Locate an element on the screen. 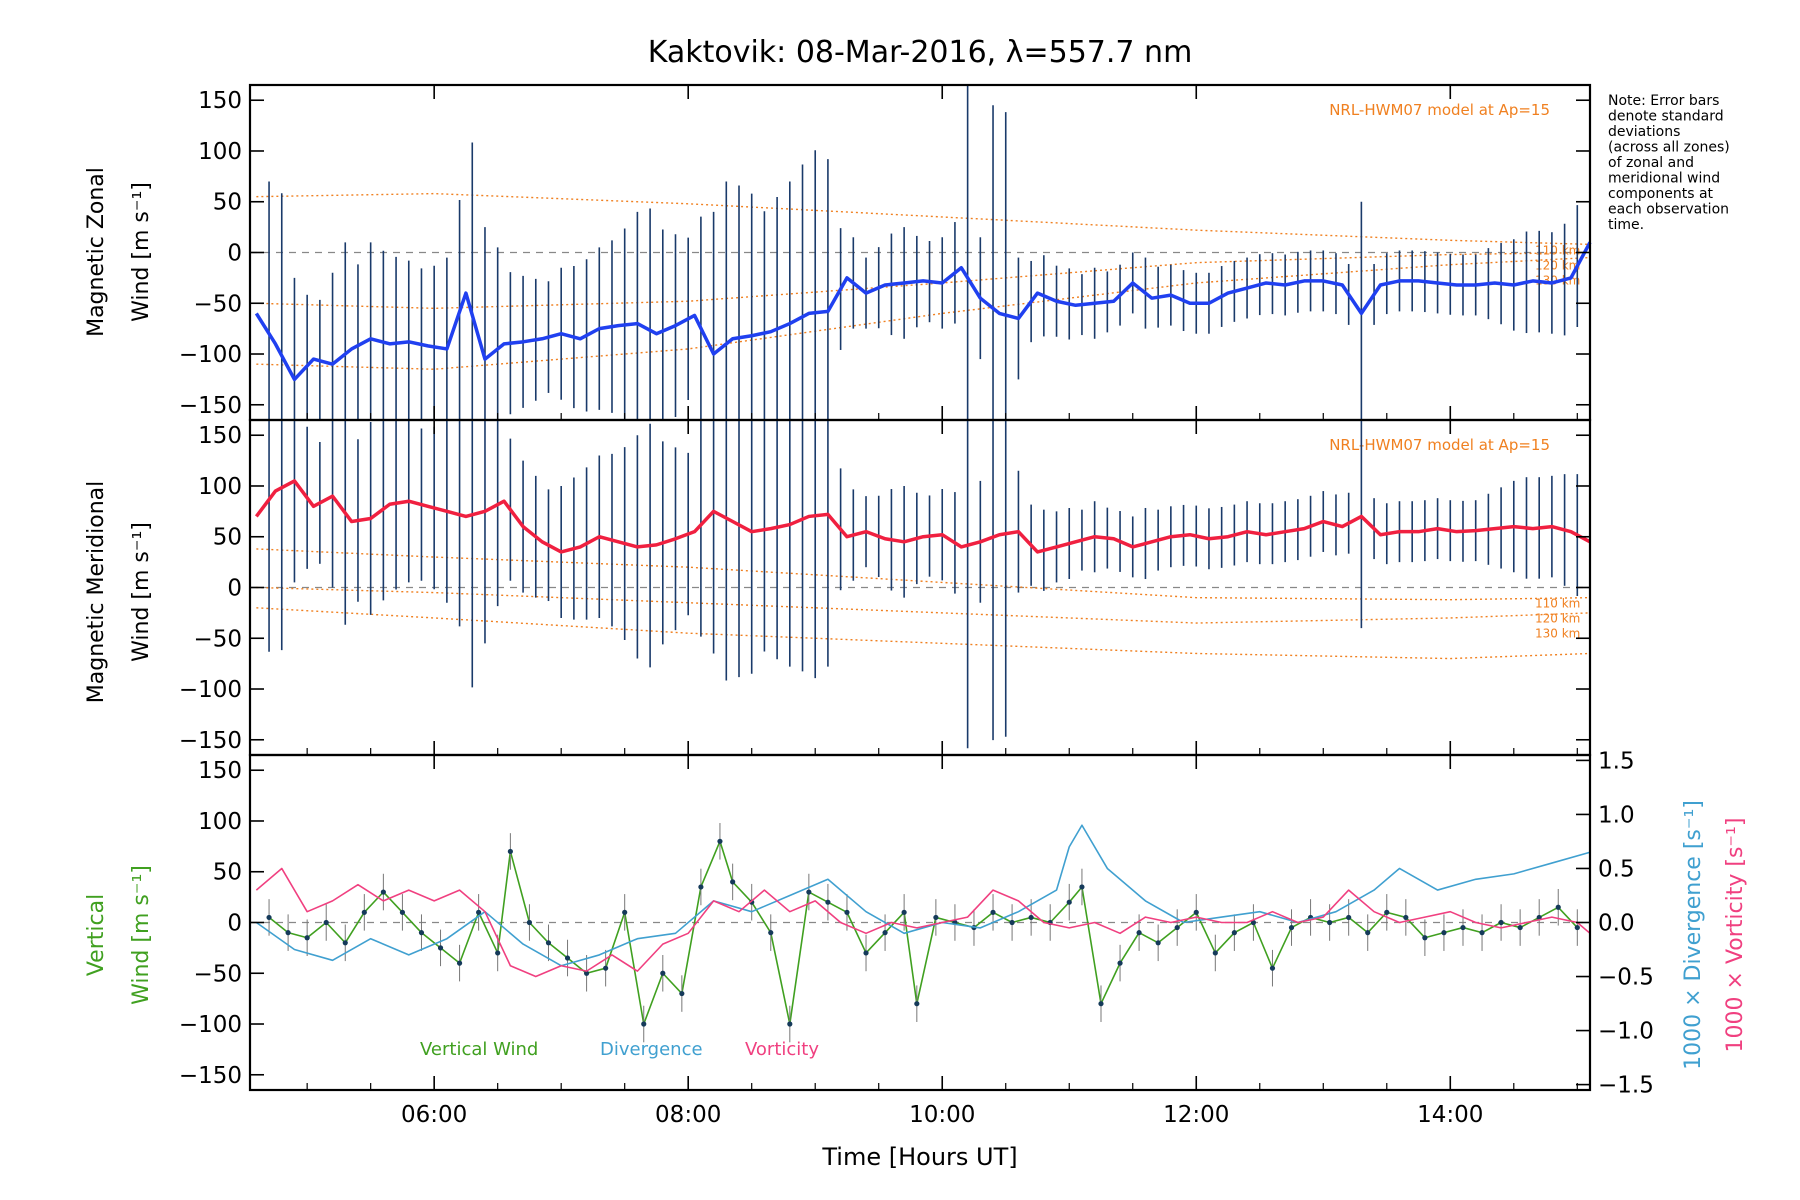 This screenshot has height=1200, width=1800. legend-entry: Vertical Wind is located at coordinates (479, 1049).